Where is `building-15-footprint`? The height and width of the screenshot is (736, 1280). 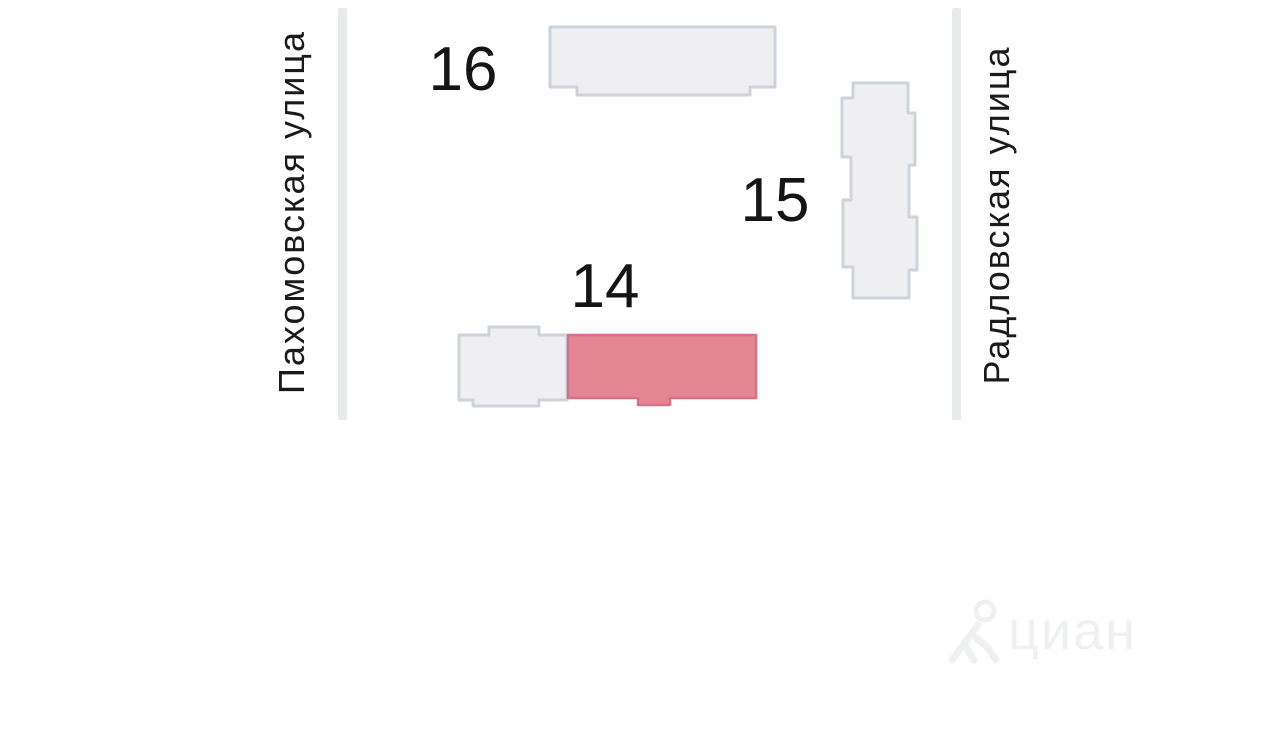 building-15-footprint is located at coordinates (879, 190).